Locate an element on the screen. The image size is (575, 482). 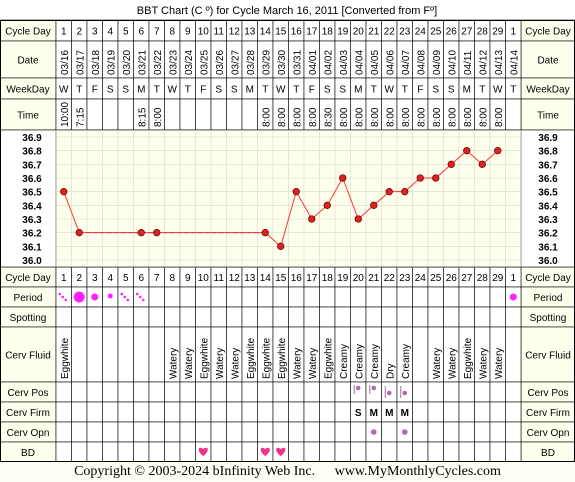
cycle-day-bottom-21: 21 is located at coordinates (374, 278).